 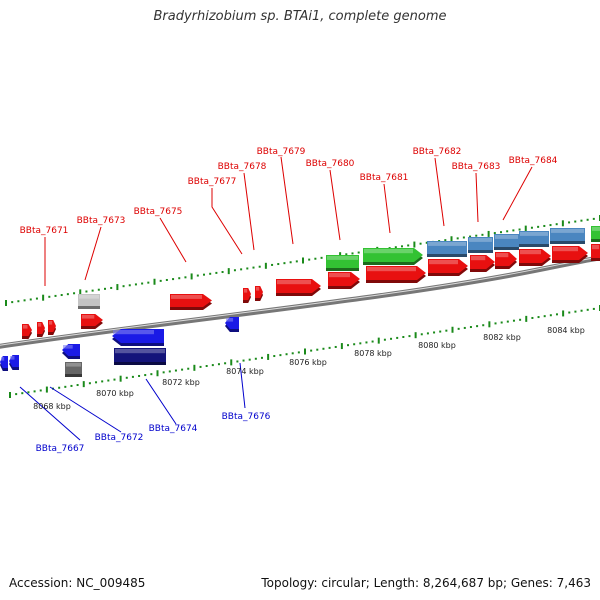 What do you see at coordinates (60, 449) in the screenshot?
I see `gene-label-bbta-7667: BBta_7667` at bounding box center [60, 449].